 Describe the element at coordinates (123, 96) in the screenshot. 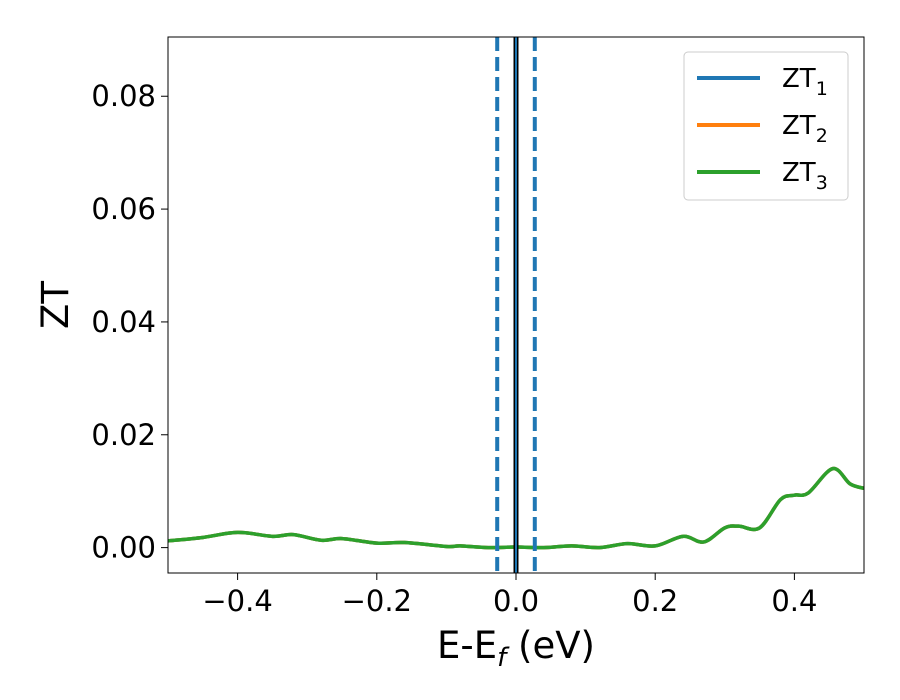

I see `y-tick-label: 0.08` at that location.